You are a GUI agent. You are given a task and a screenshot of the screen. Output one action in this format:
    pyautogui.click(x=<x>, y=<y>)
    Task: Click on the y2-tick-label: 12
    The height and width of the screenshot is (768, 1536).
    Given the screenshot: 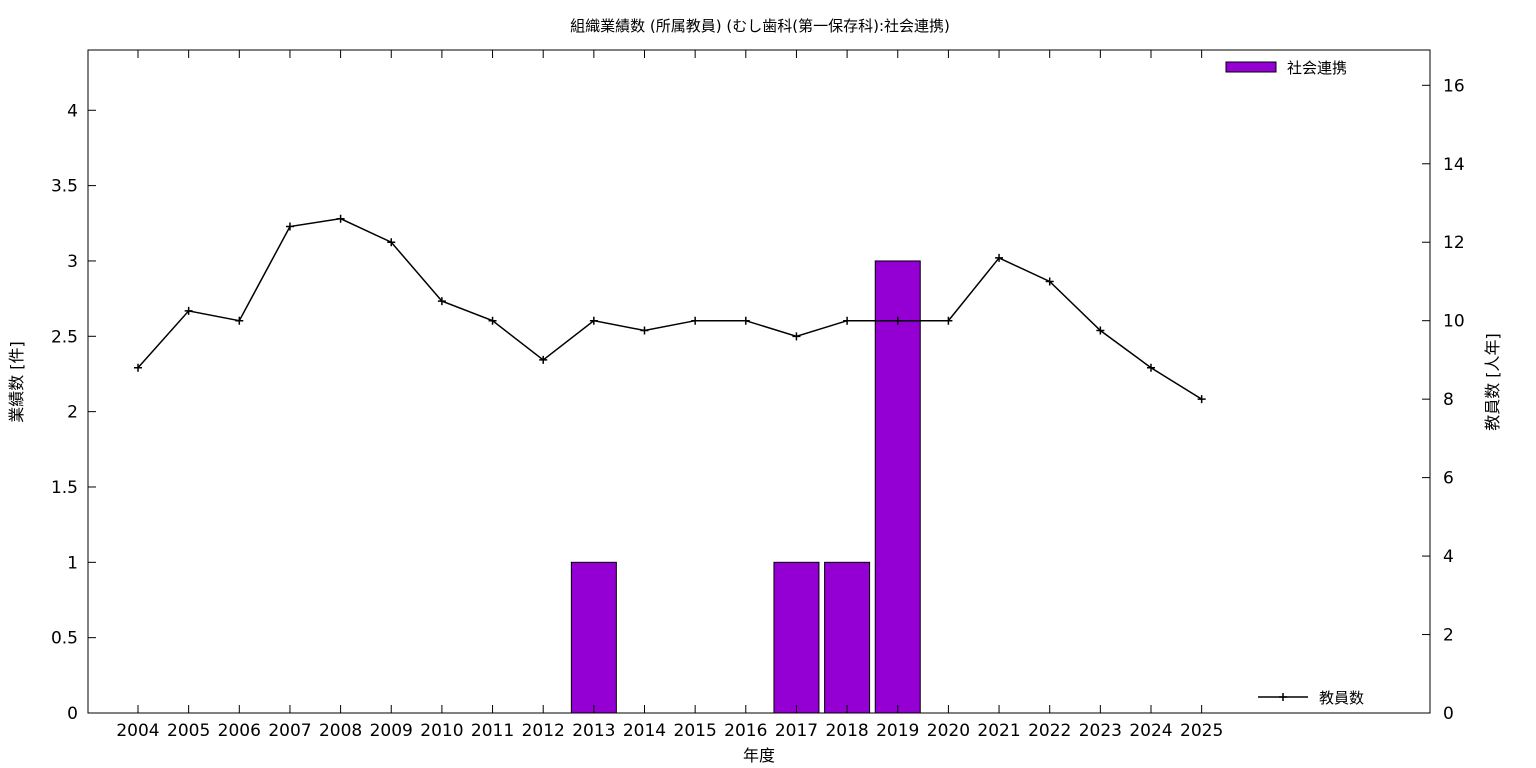 What is the action you would take?
    pyautogui.click(x=1454, y=243)
    